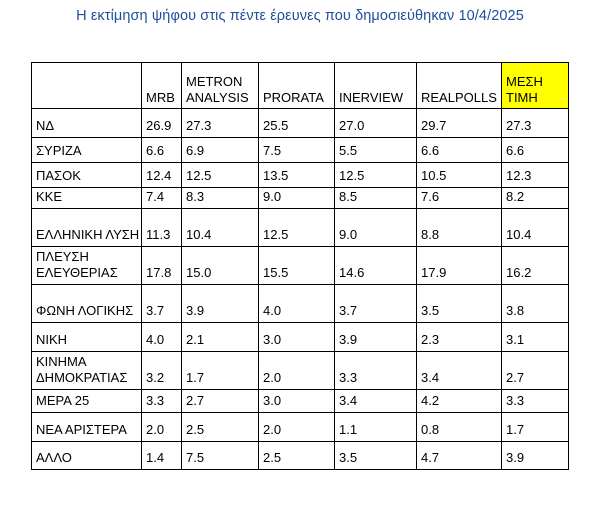 This screenshot has width=600, height=509. What do you see at coordinates (161, 303) in the screenshot?
I see `mrb-value: 3.7` at bounding box center [161, 303].